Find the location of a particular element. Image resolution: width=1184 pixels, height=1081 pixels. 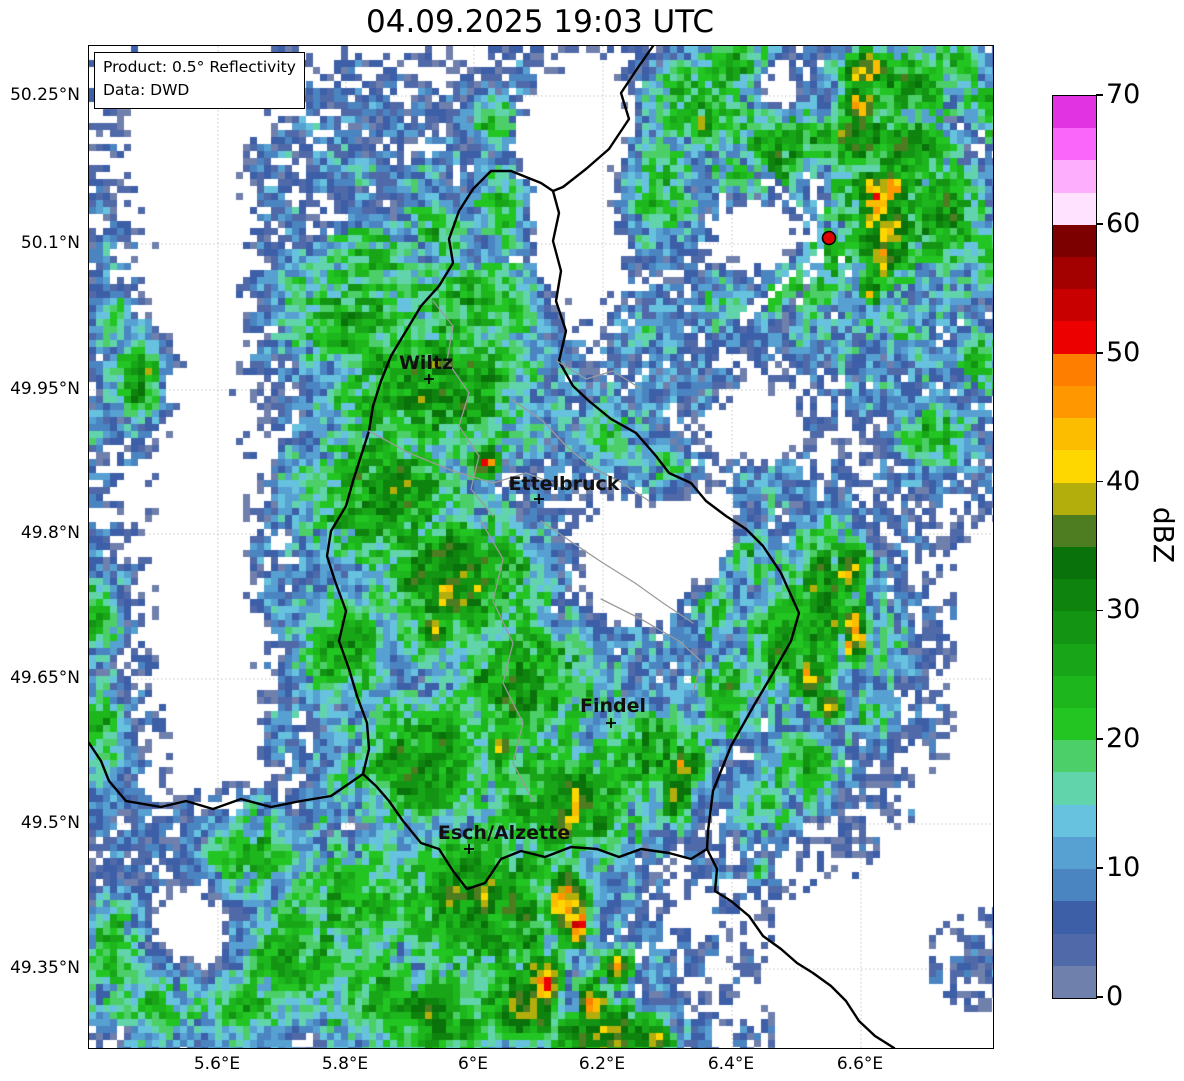

colorbar-tick-label: 50 is located at coordinates (1123, 352).